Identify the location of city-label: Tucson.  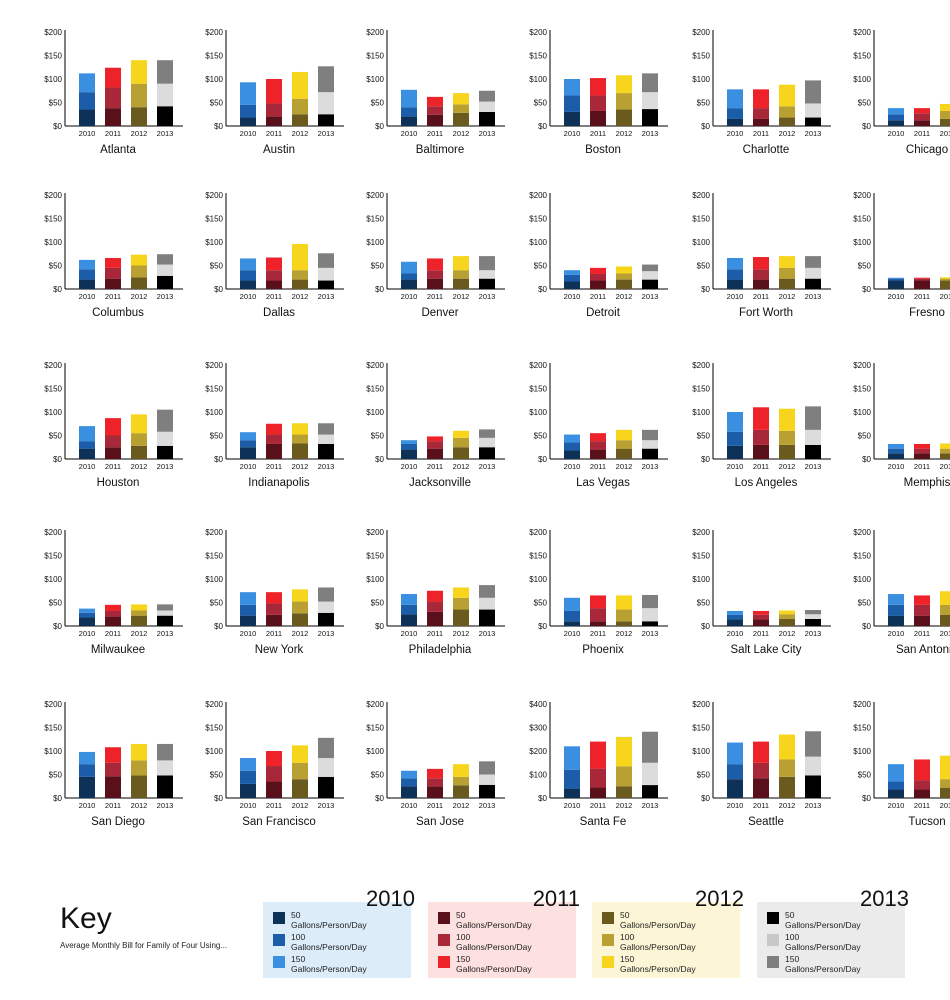
(926, 822).